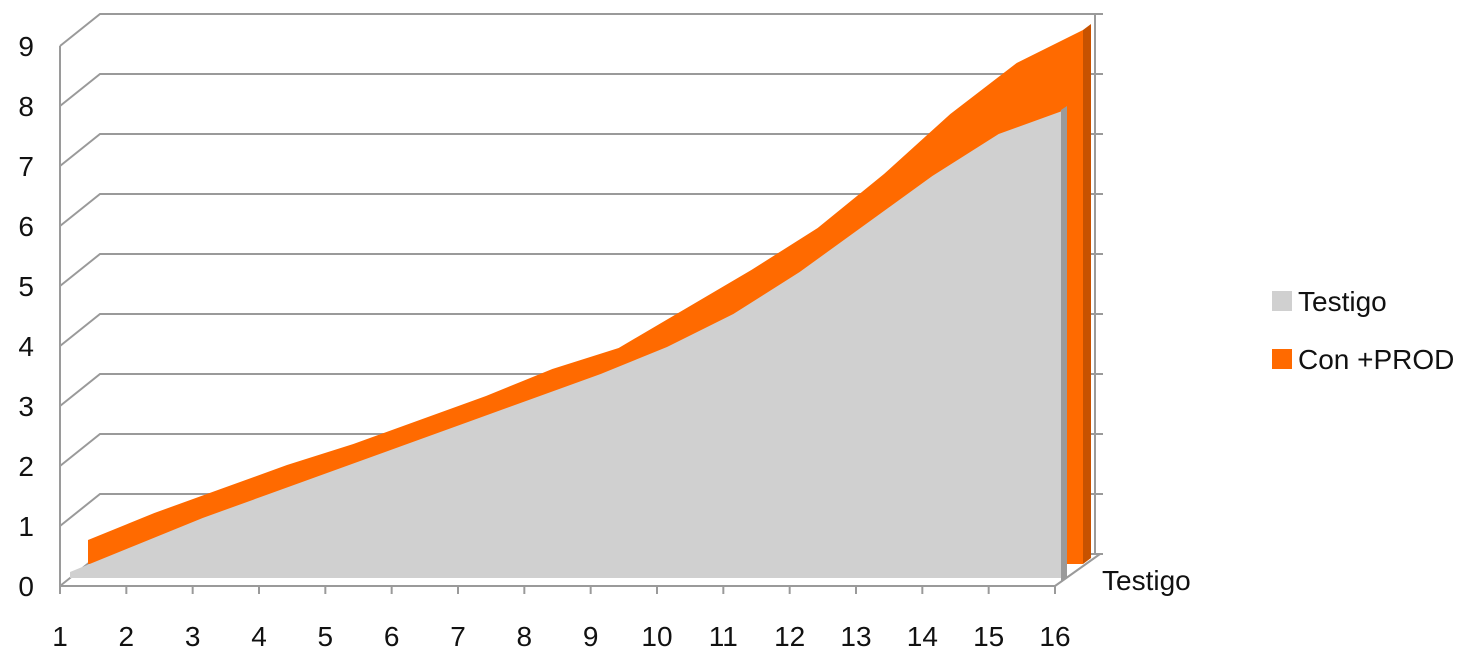 The width and height of the screenshot is (1464, 652). I want to click on y-tick-label: 2, so click(26, 466).